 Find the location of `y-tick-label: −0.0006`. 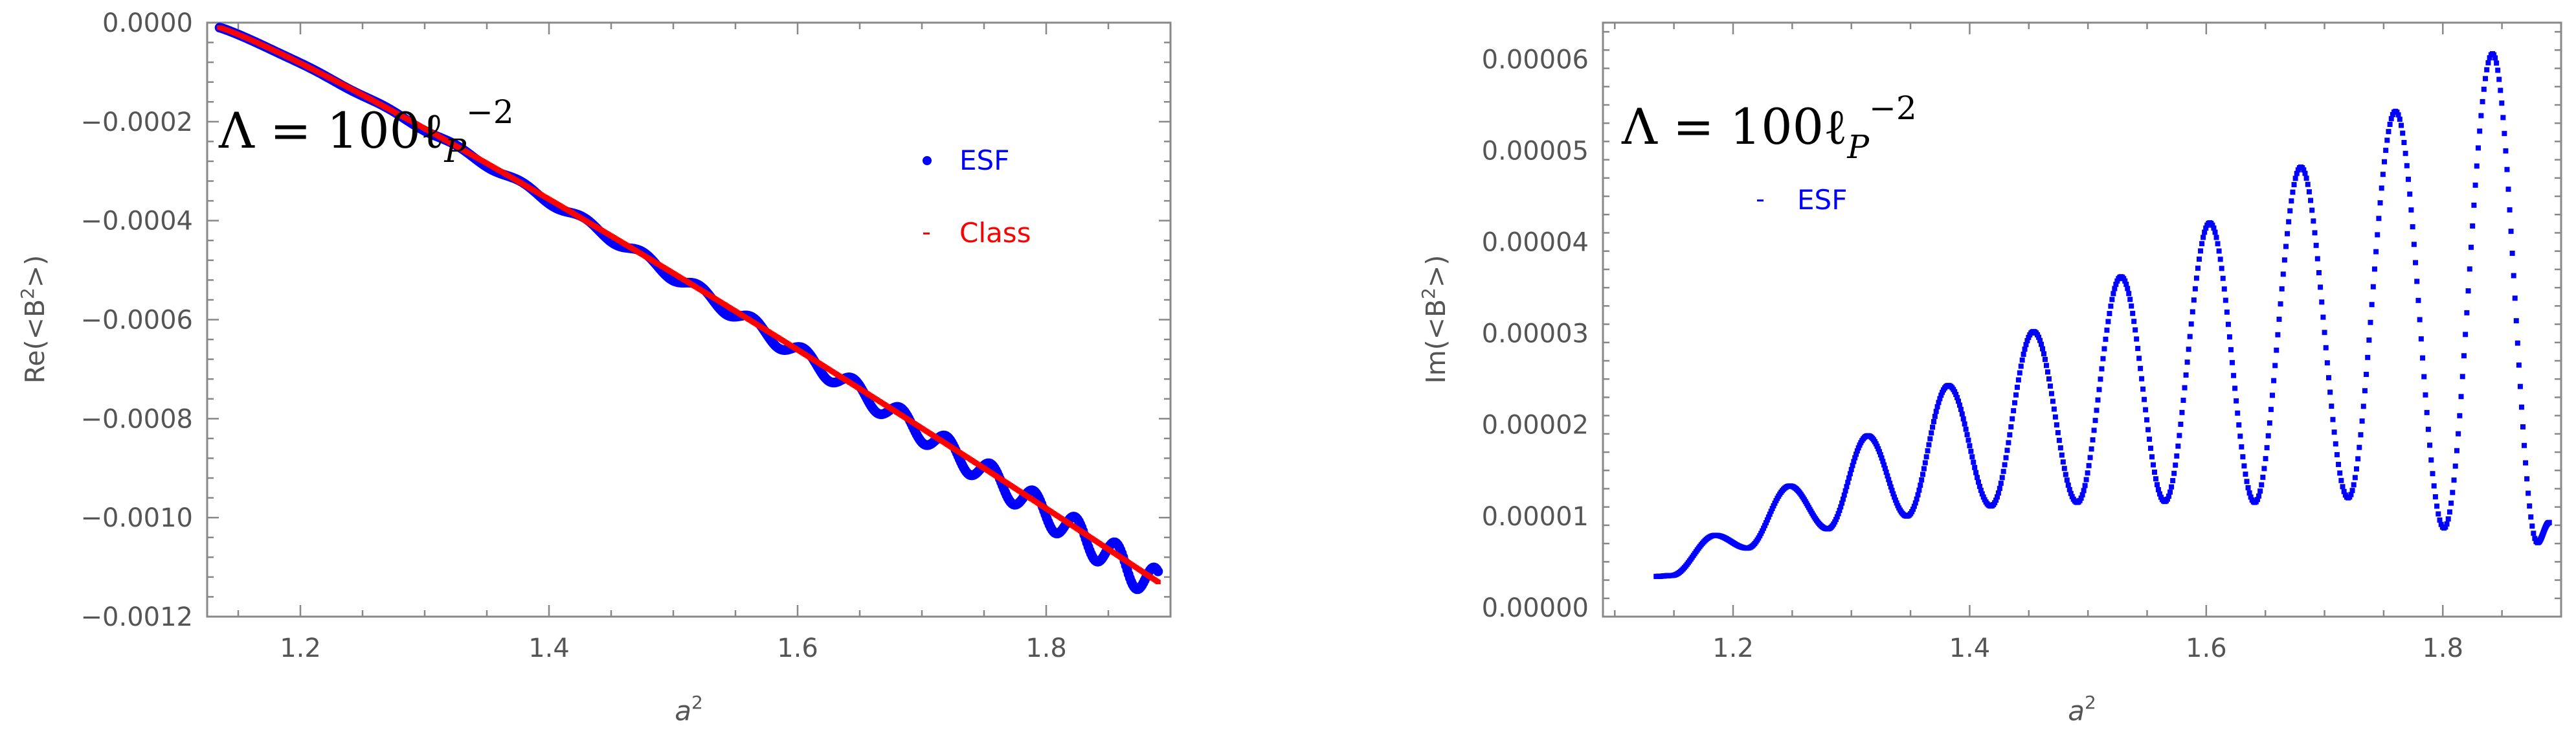

y-tick-label: −0.0006 is located at coordinates (137, 321).